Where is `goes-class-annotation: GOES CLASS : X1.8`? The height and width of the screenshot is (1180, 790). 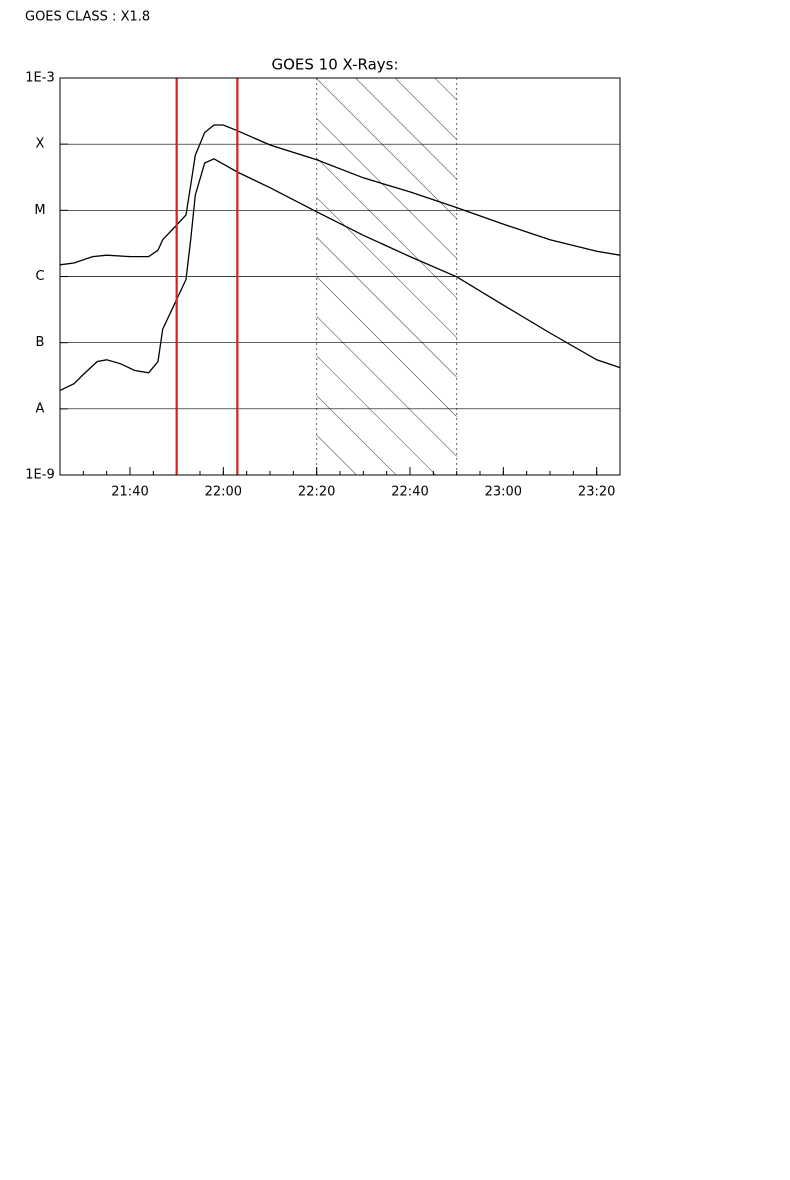
goes-class-annotation: GOES CLASS : X1.8 is located at coordinates (87, 17).